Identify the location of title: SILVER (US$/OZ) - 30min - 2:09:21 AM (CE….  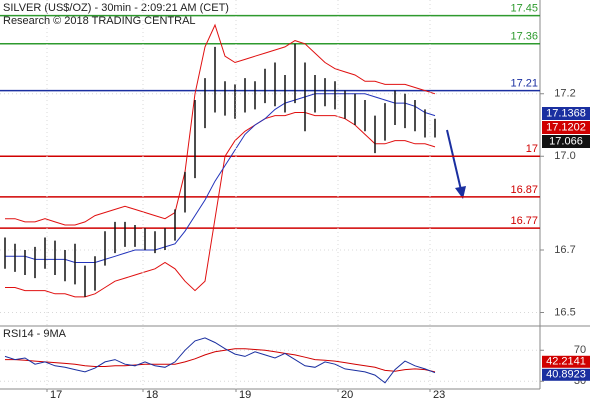
(116, 8).